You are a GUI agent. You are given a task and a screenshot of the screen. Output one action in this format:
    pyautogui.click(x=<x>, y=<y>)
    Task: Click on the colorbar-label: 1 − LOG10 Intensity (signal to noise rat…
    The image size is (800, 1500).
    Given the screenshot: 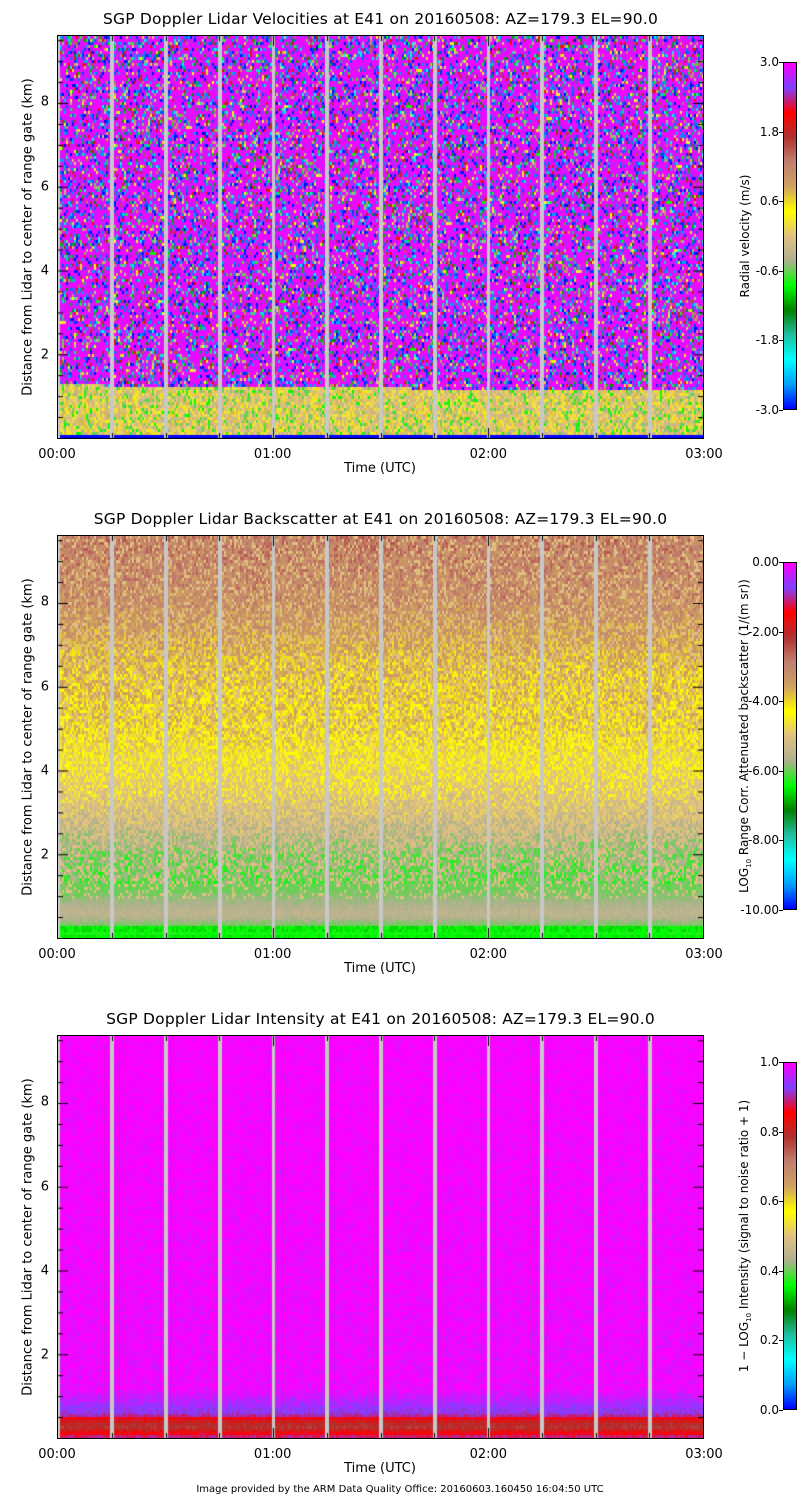 What is the action you would take?
    pyautogui.click(x=745, y=1236)
    